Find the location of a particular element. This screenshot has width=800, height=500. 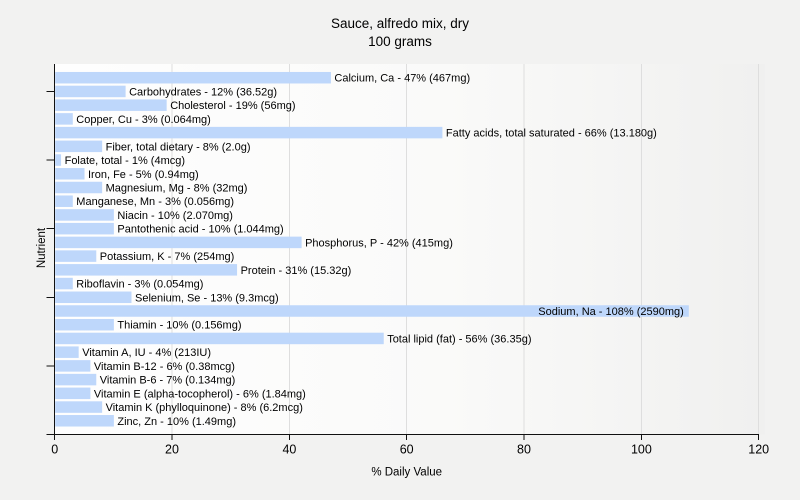

svg-text: Protein - 31% (15.32g) is located at coordinates (296, 271).